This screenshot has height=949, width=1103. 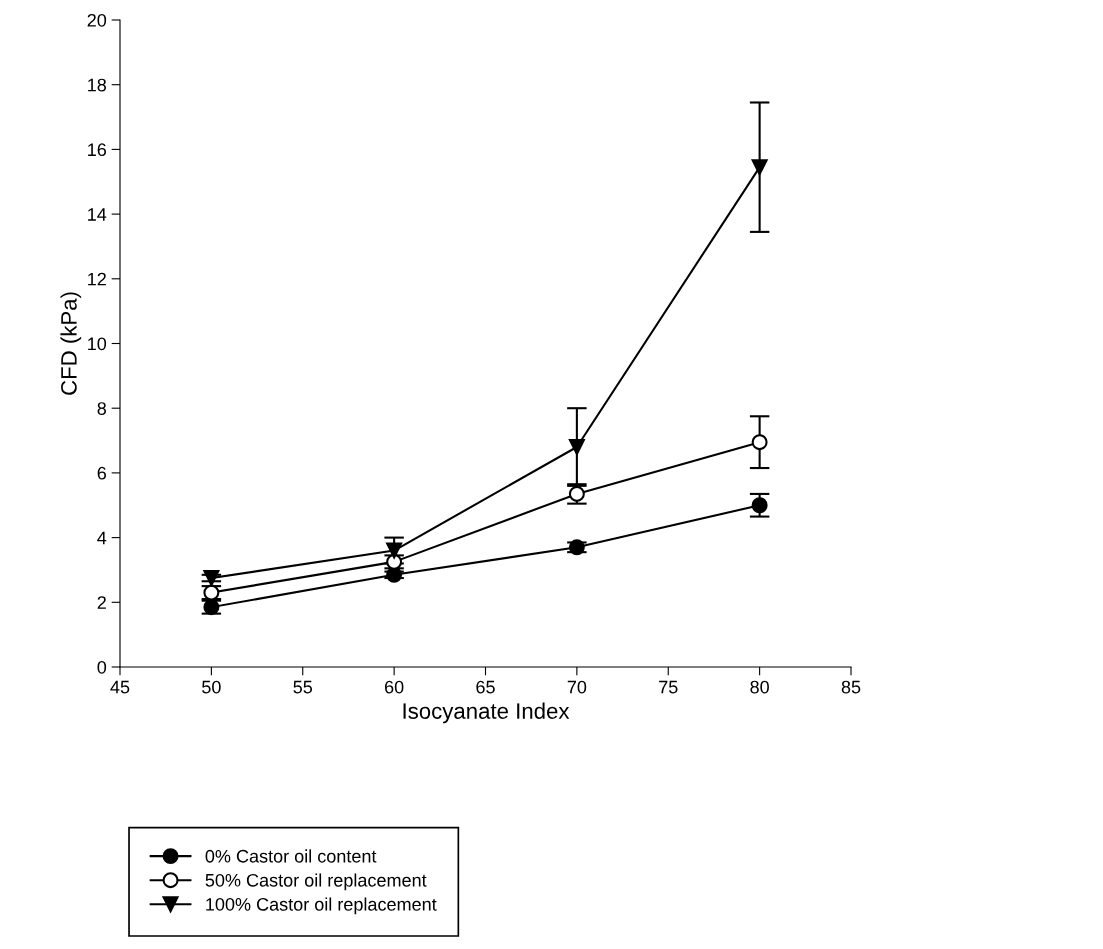 What do you see at coordinates (577, 687) in the screenshot?
I see `x-tick-label: 70` at bounding box center [577, 687].